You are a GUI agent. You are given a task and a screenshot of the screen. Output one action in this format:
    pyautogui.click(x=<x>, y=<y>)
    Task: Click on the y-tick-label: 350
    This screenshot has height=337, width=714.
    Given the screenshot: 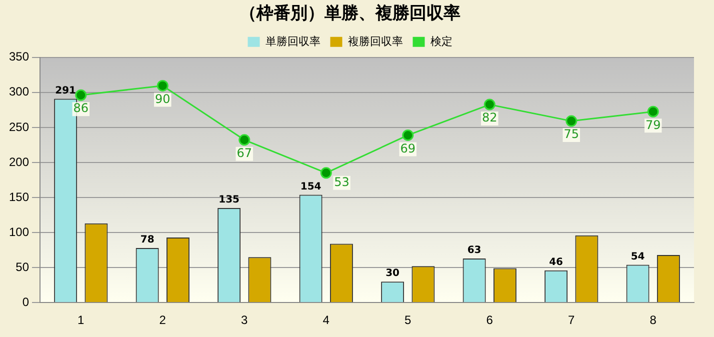 What is the action you would take?
    pyautogui.click(x=19, y=57)
    